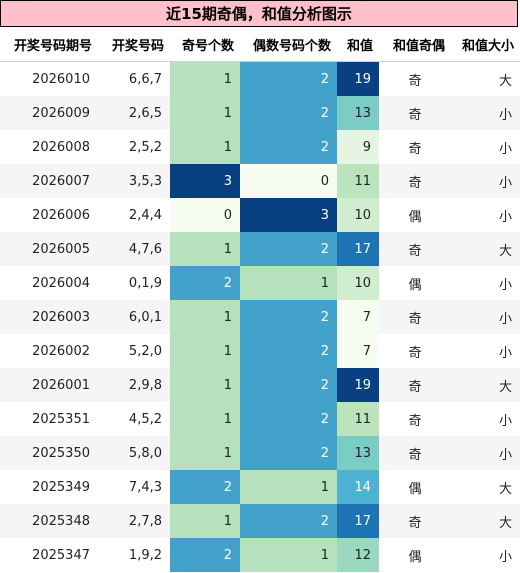 This screenshot has width=520, height=573. Describe the element at coordinates (49, 521) in the screenshot. I see `cell-period: 2025348` at that location.